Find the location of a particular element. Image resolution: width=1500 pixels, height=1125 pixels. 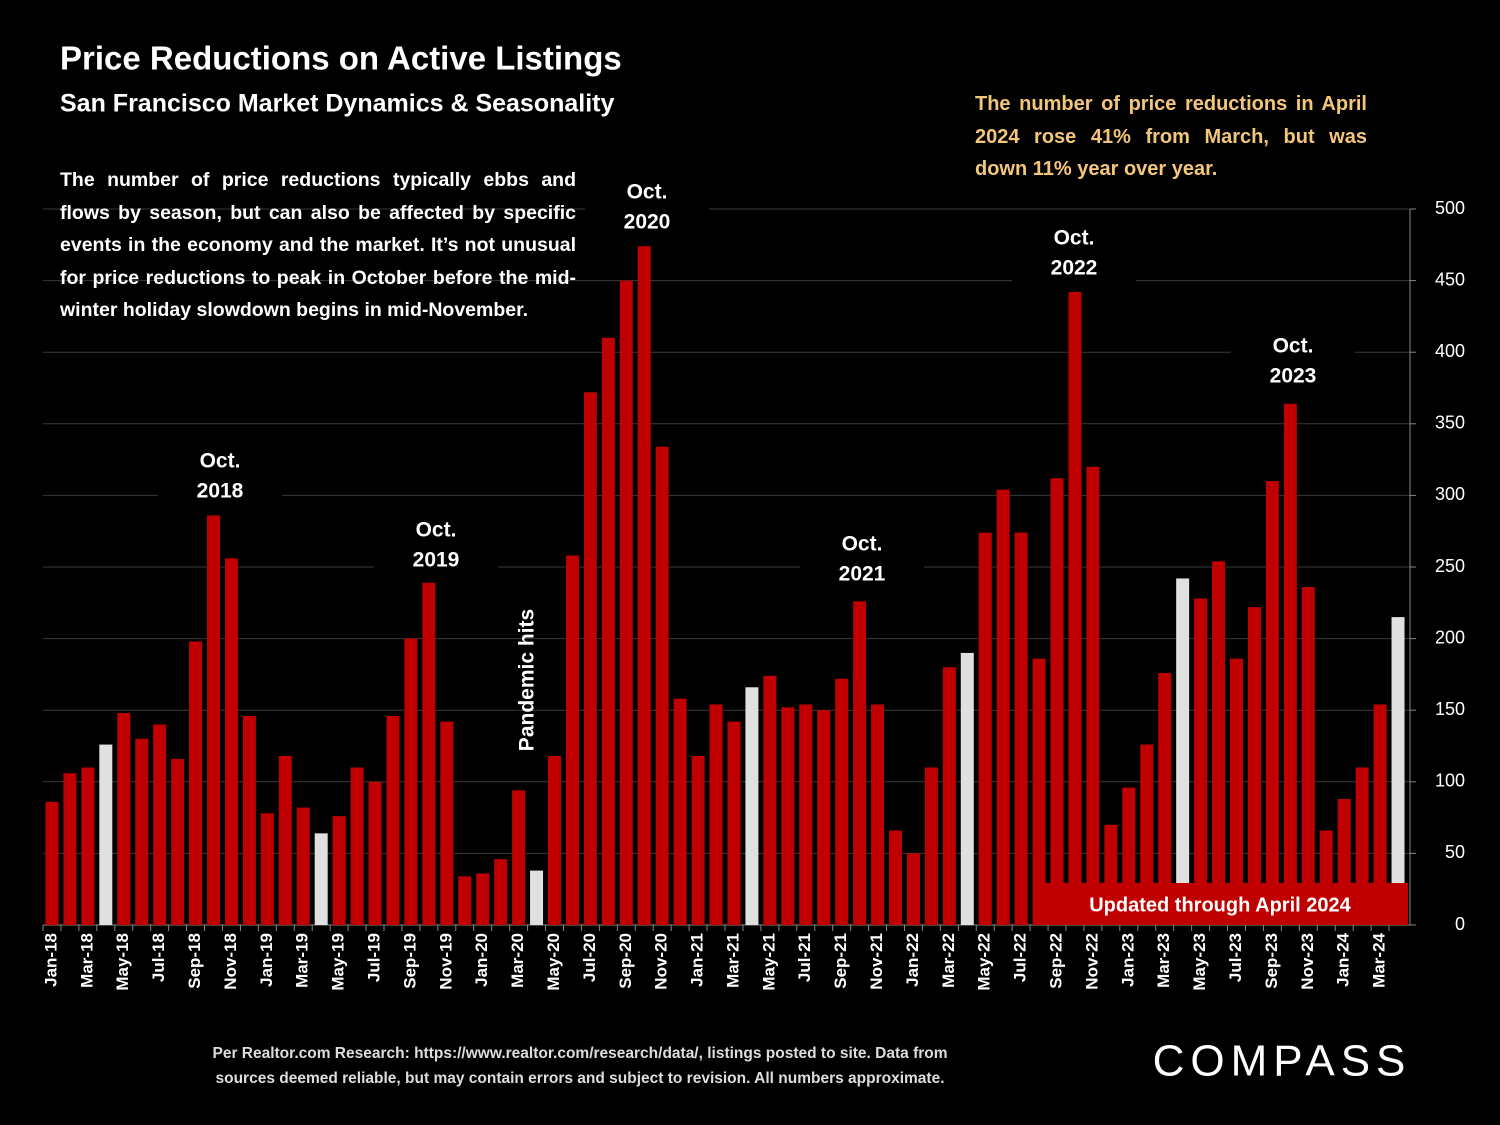

y-tick-label: 500 is located at coordinates (1450, 208).